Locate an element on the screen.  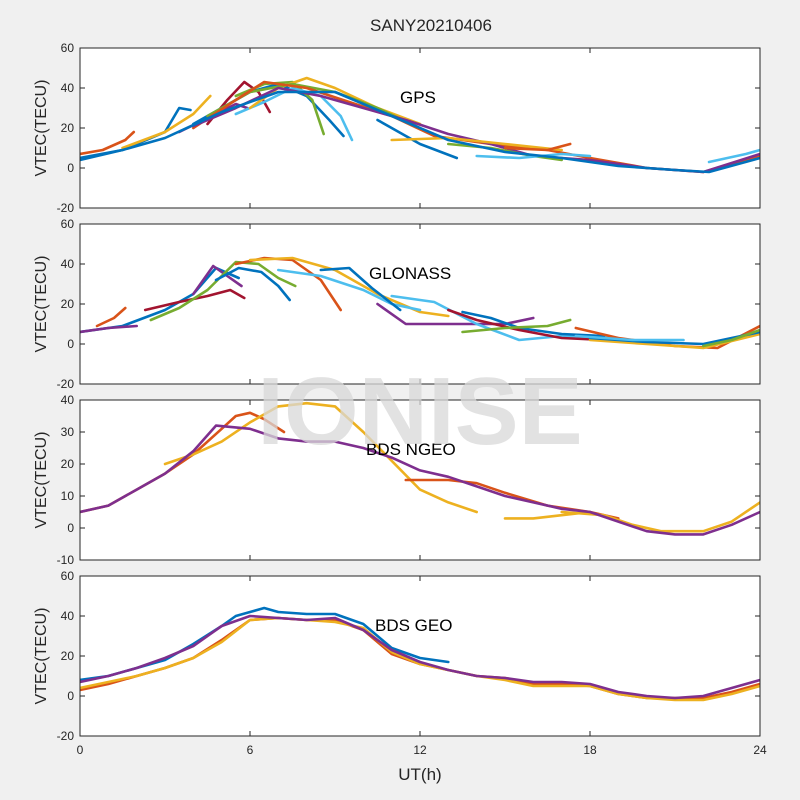
panel-annotation: BDS GEO is located at coordinates (413, 625).